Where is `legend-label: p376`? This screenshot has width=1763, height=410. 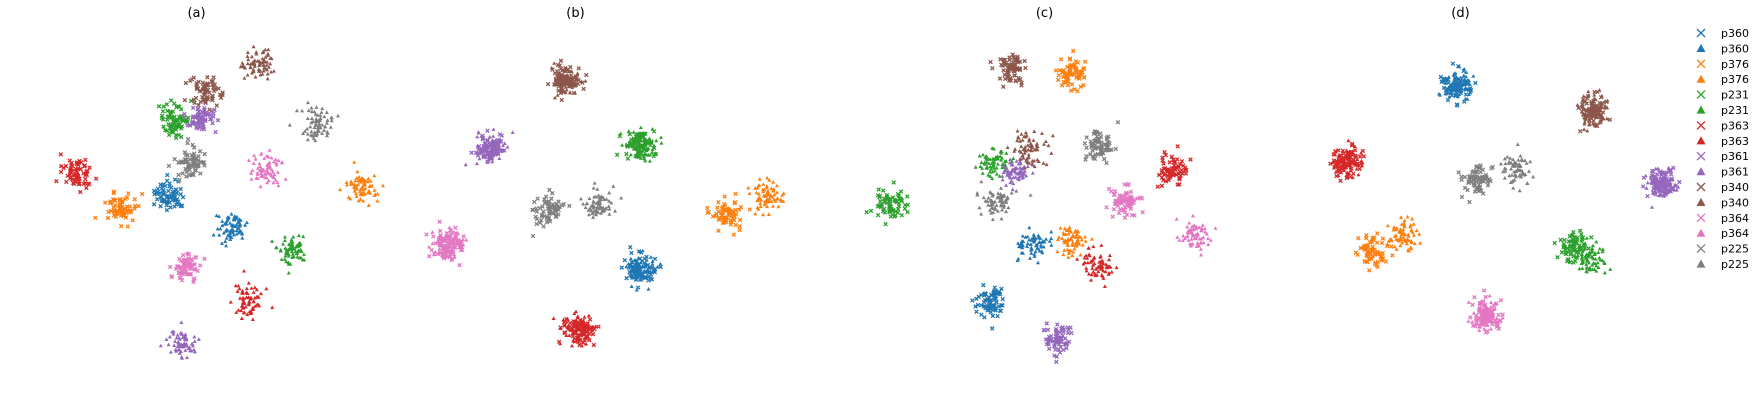 legend-label: p376 is located at coordinates (1735, 64).